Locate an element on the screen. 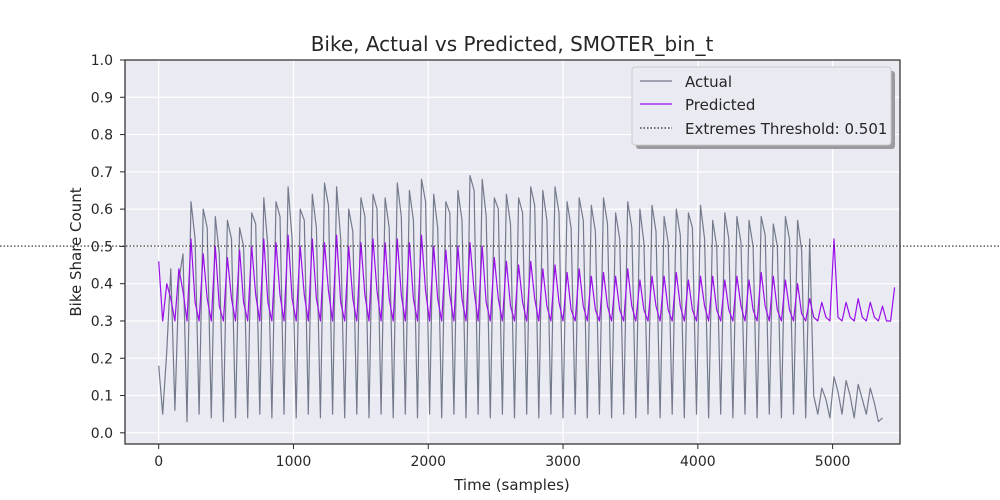 This screenshot has height=500, width=1000. legend-label-actual: Actual is located at coordinates (708, 82).